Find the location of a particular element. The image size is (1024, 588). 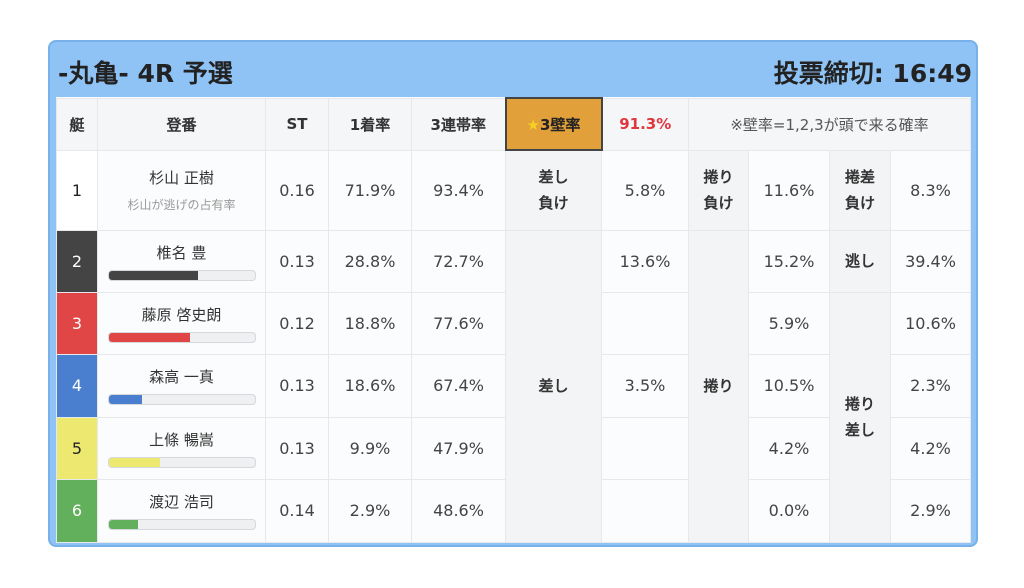

boat-number: 3 is located at coordinates (77, 323).